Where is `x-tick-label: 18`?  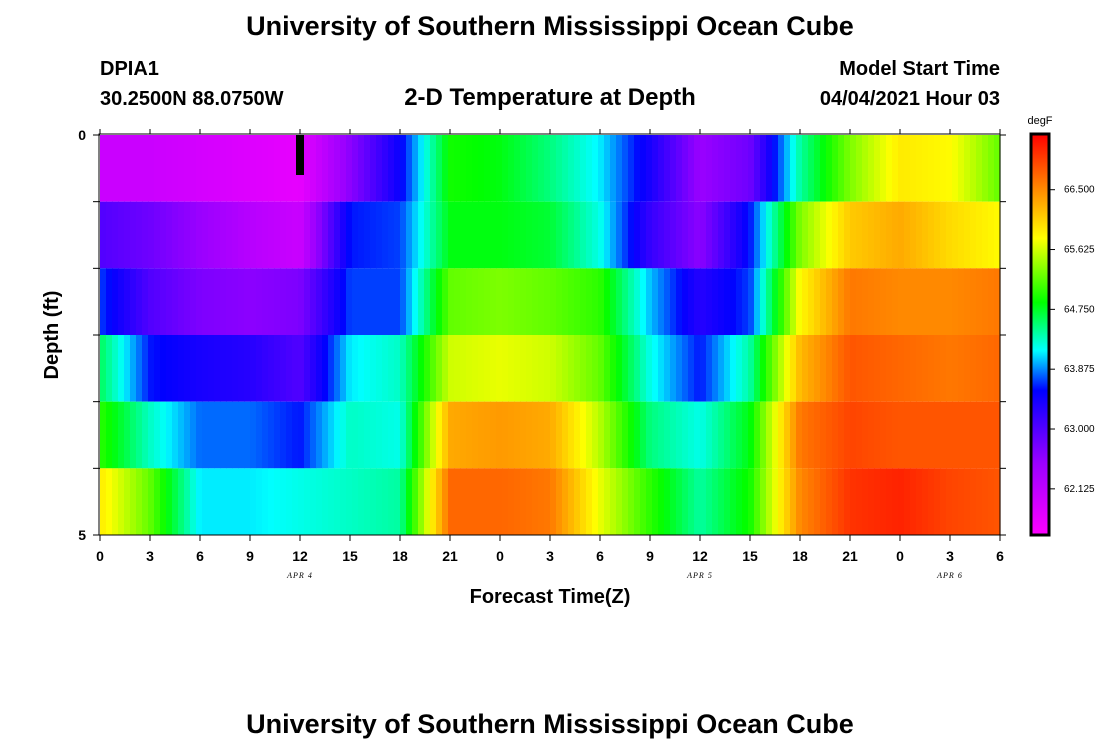 x-tick-label: 18 is located at coordinates (400, 556).